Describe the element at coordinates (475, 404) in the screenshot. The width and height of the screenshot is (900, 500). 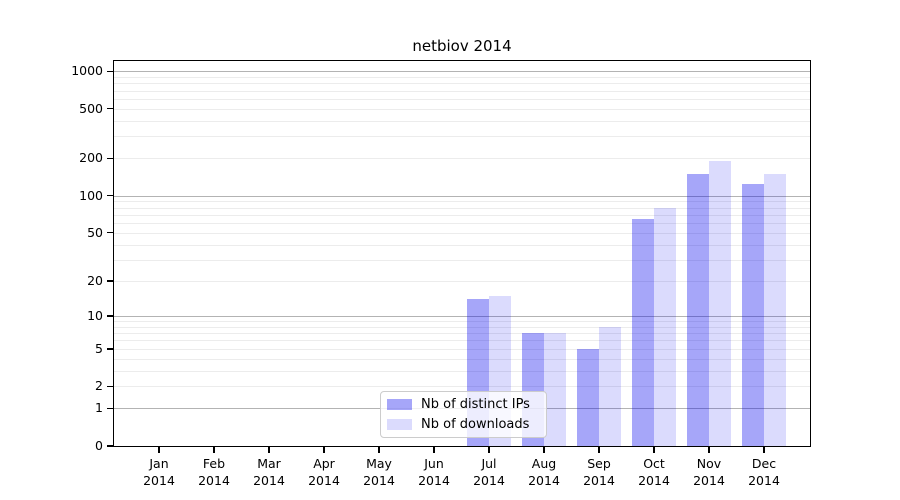
I see `legend-label-distinct-ips: Nb of distinct IPs` at that location.